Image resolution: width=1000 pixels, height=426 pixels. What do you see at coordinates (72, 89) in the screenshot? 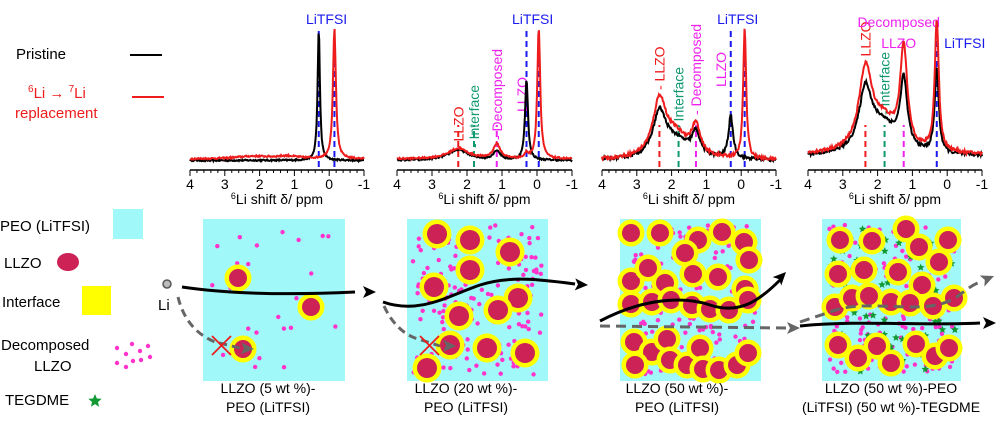
I see `legend-sup-7: 7` at bounding box center [72, 89].